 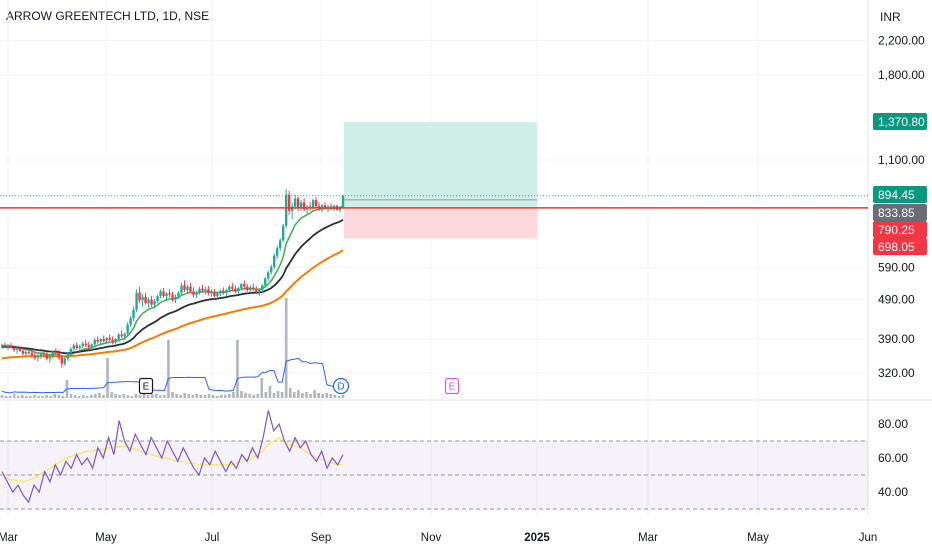 What do you see at coordinates (172, 375) in the screenshot?
I see `volume-ma-line` at bounding box center [172, 375].